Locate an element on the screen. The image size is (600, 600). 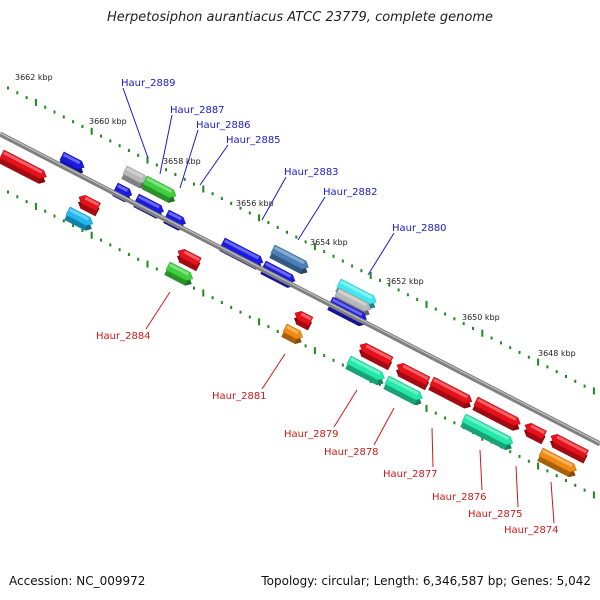
gene-haur-2874b is located at coordinates (558, 463).